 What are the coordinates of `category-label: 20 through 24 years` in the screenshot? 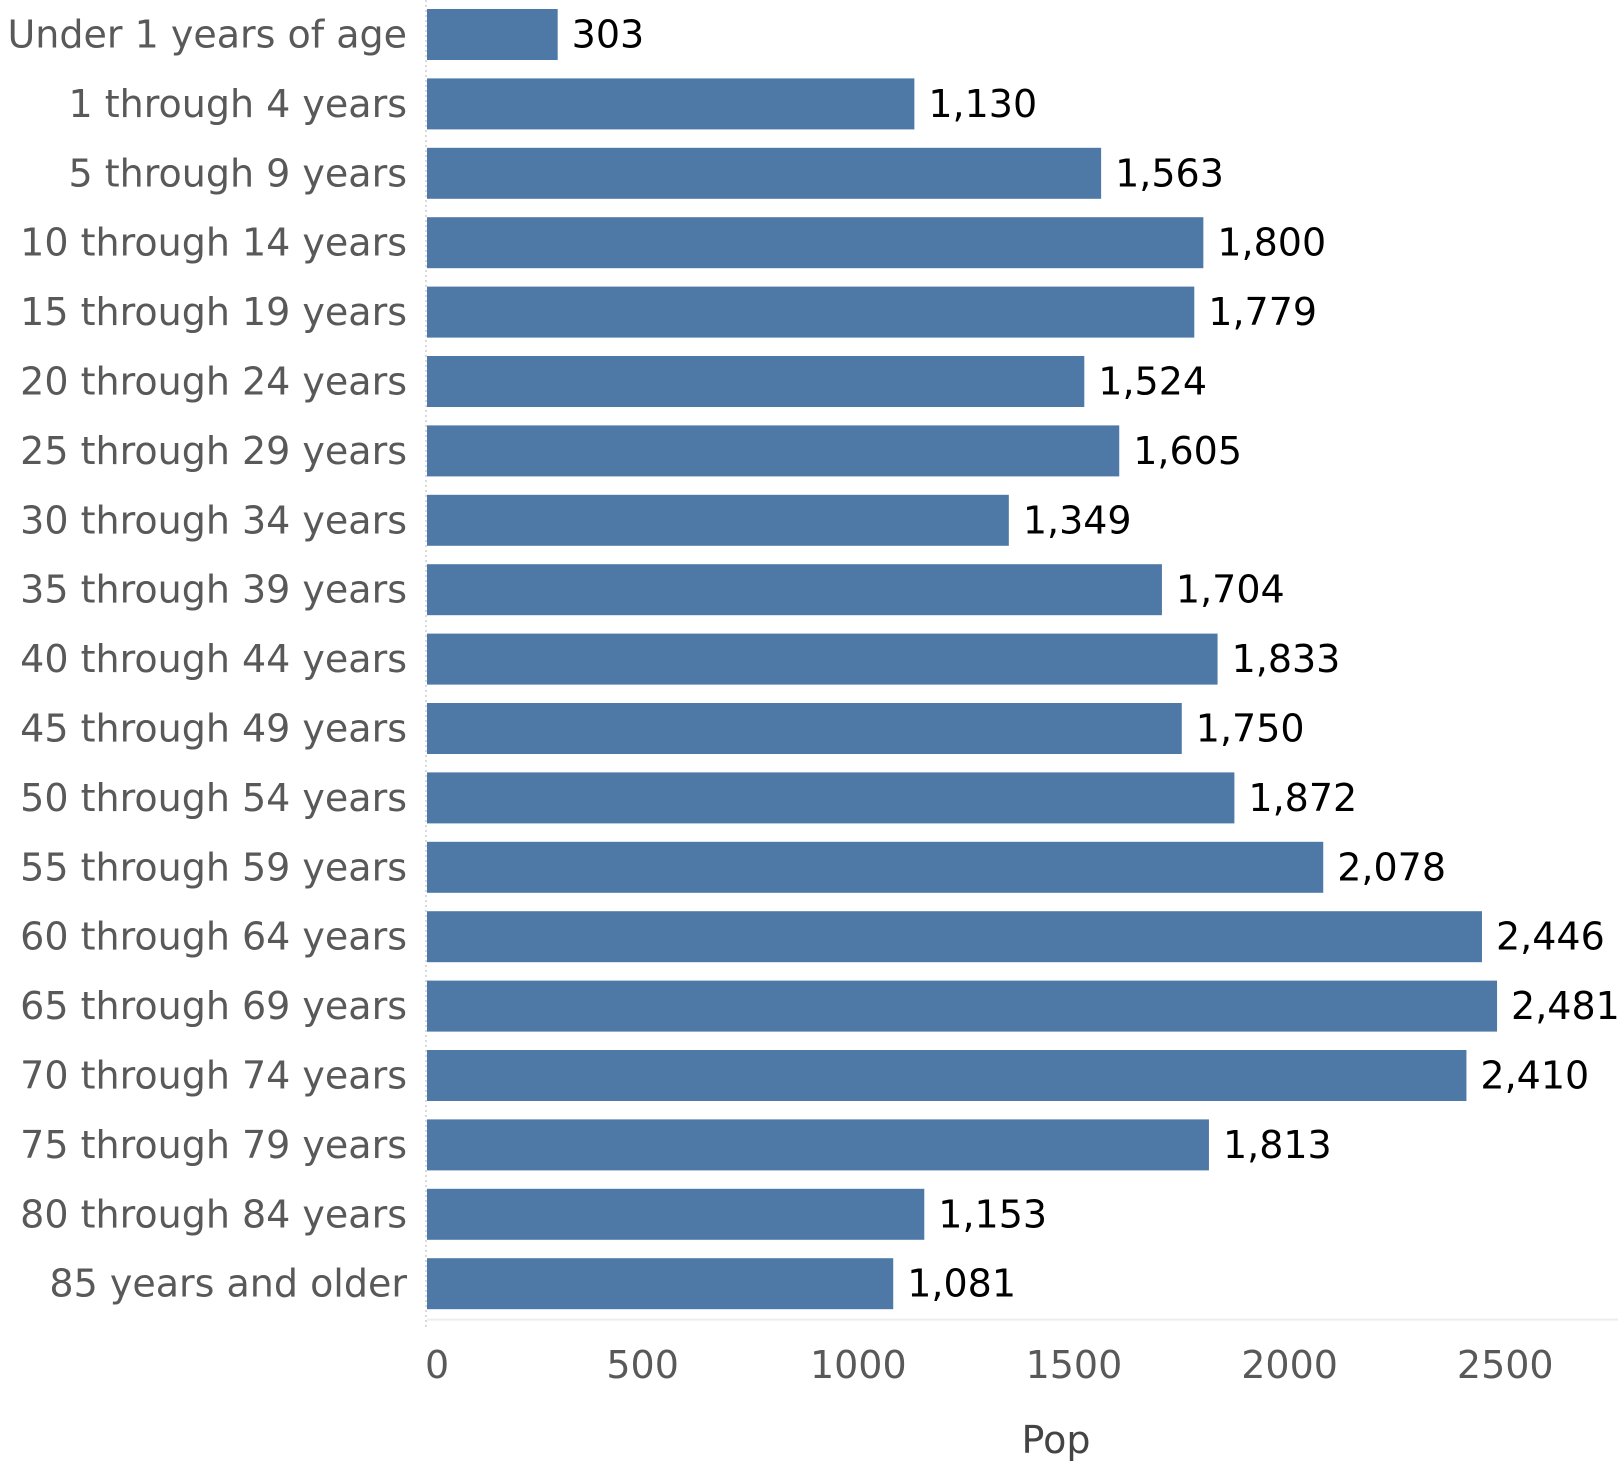 It's located at (213, 382).